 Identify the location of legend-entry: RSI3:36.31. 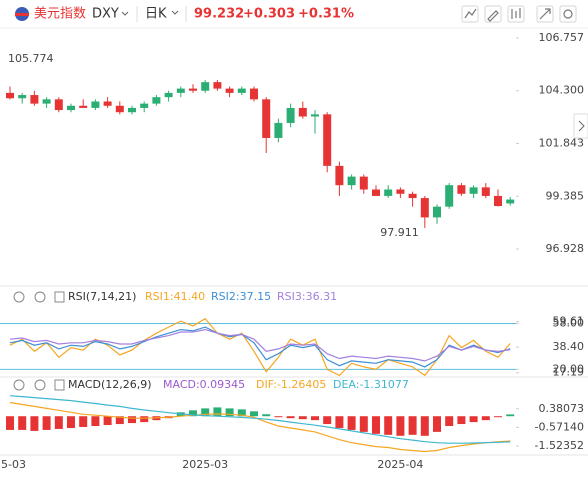
(307, 296).